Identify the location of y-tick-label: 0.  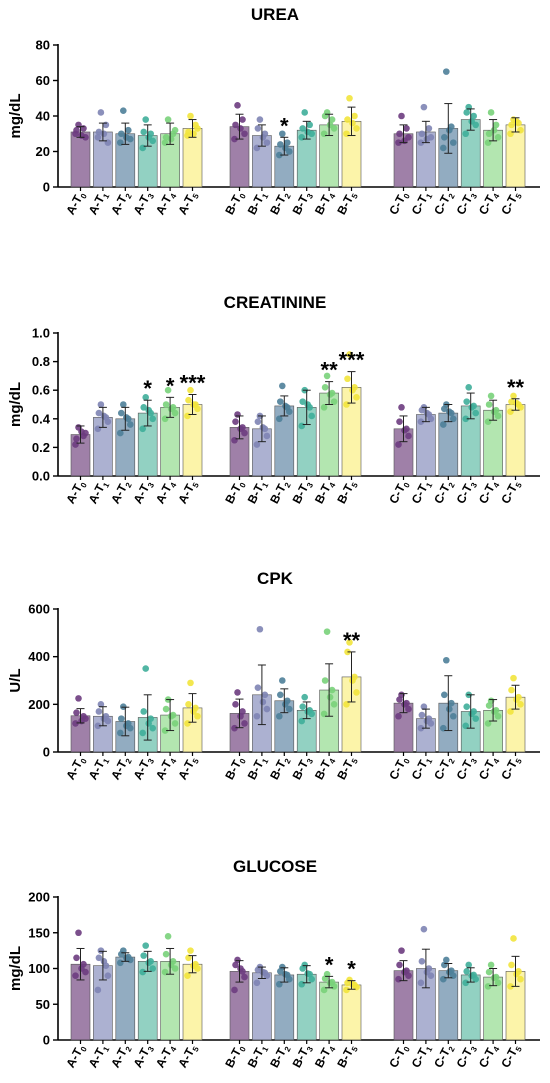
(46, 1040).